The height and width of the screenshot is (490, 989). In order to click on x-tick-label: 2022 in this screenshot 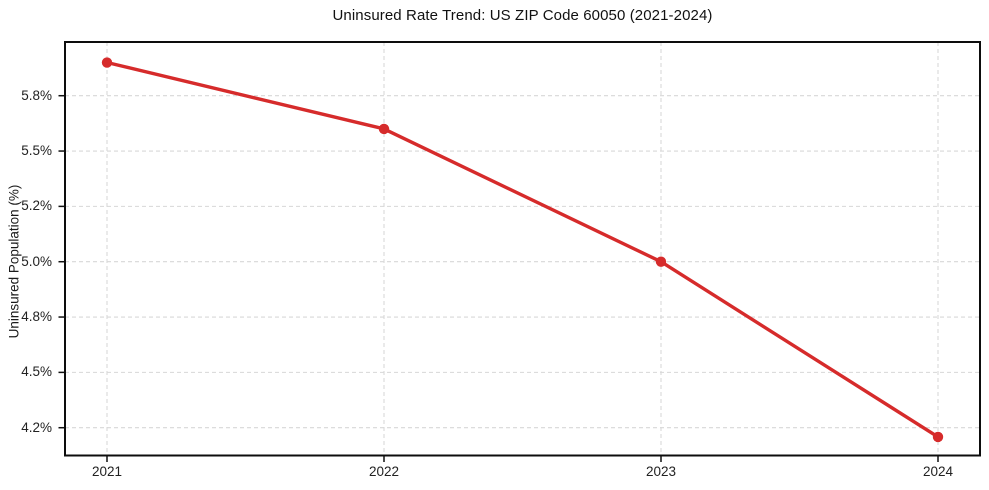, I will do `click(383, 471)`.